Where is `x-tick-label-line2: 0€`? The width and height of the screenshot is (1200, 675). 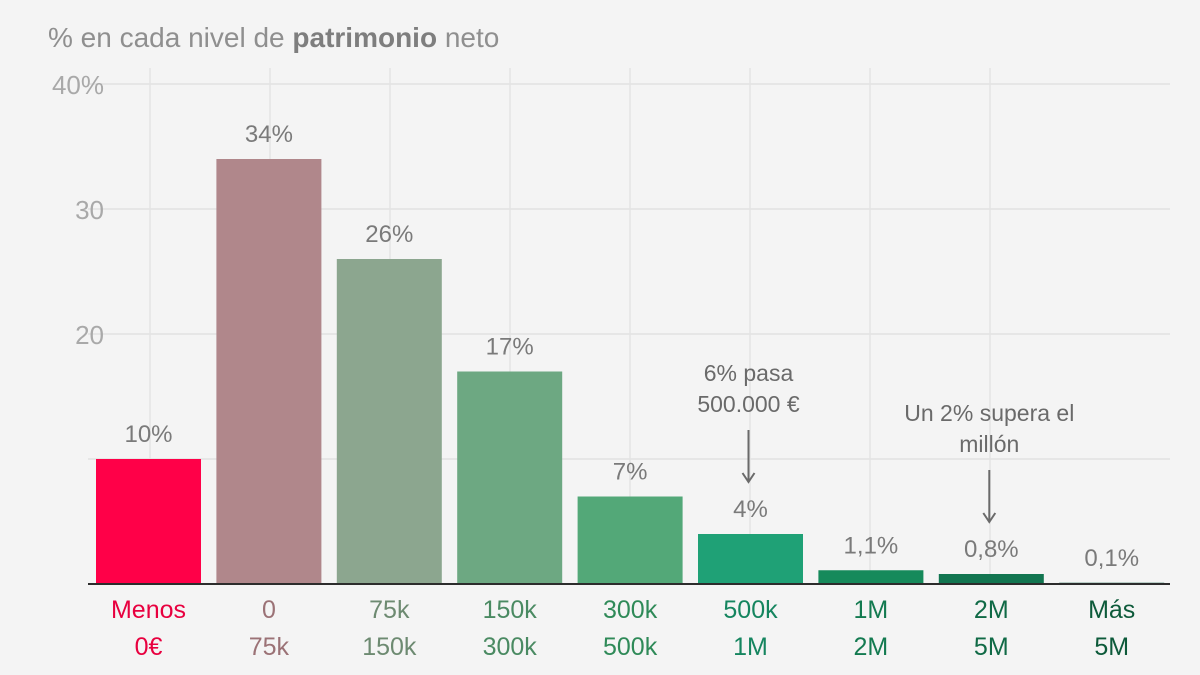
x-tick-label-line2: 0€ is located at coordinates (149, 647).